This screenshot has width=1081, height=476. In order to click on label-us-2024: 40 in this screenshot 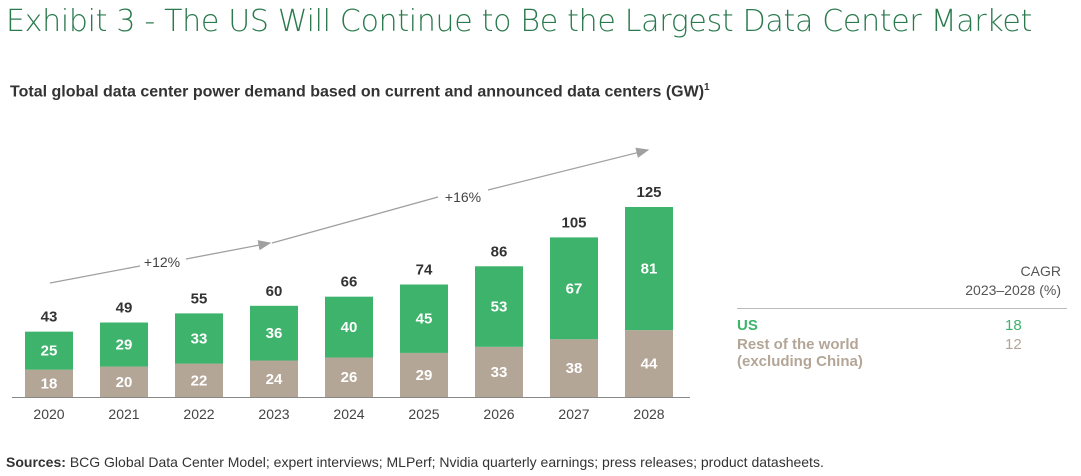, I will do `click(349, 327)`.